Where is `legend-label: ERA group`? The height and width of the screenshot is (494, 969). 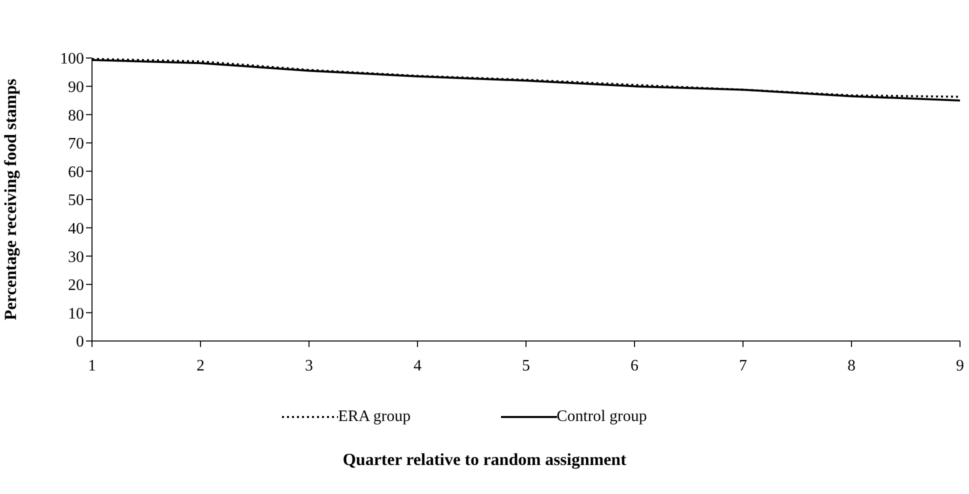 legend-label: ERA group is located at coordinates (374, 417).